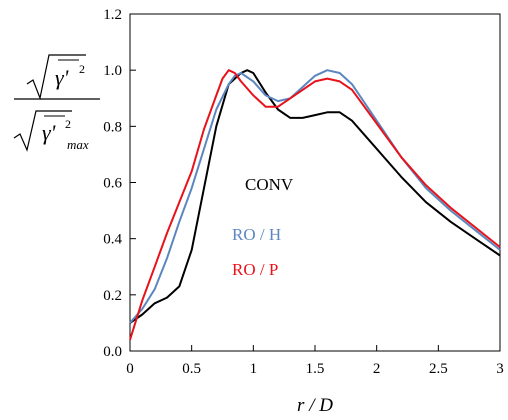 This screenshot has height=420, width=508. I want to click on y-tick-label: 0.8, so click(112, 127).